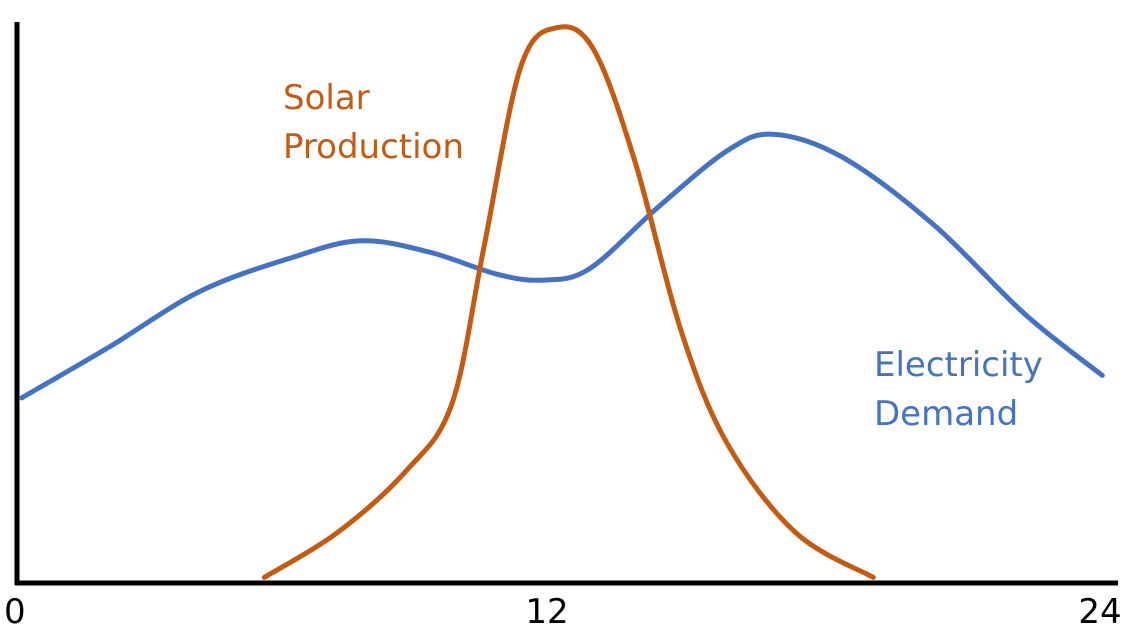  Describe the element at coordinates (15, 612) in the screenshot. I see `x-tick-label-0: 0` at that location.